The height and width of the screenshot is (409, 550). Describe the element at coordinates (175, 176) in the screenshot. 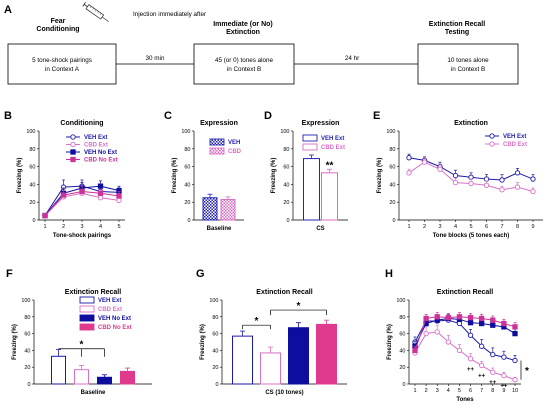

I see `c-y-label: Freezing (%)` at that location.